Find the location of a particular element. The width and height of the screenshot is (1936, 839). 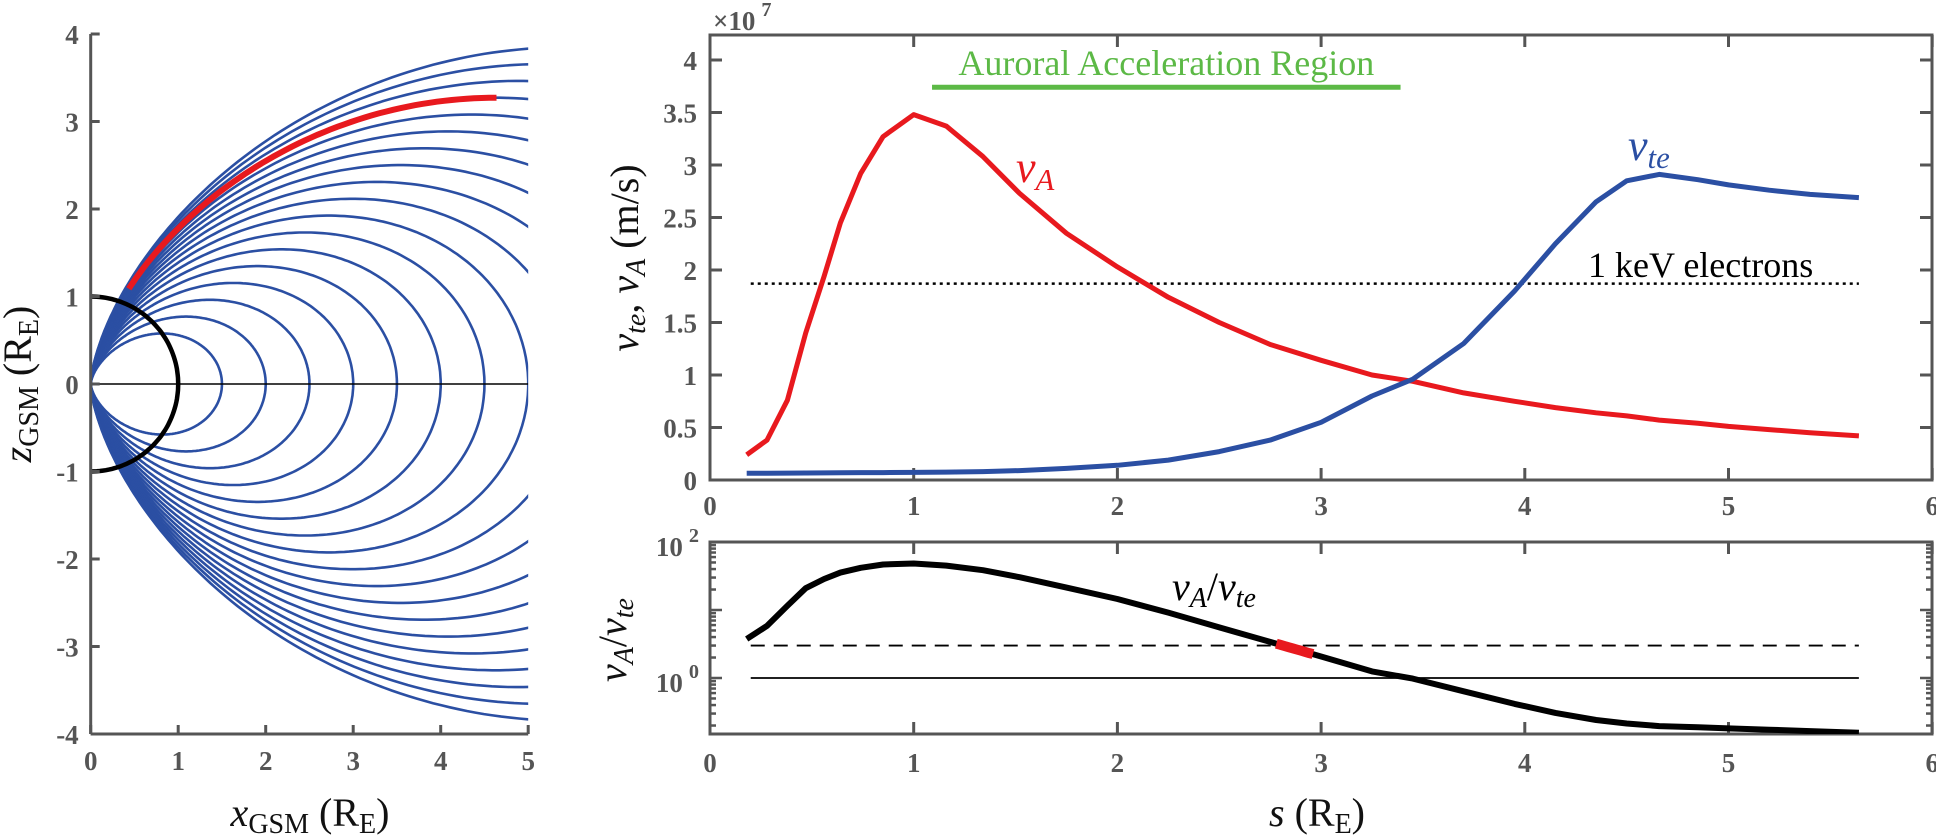

y-axis-label: vte, vA (m/s) is located at coordinates (627, 257).